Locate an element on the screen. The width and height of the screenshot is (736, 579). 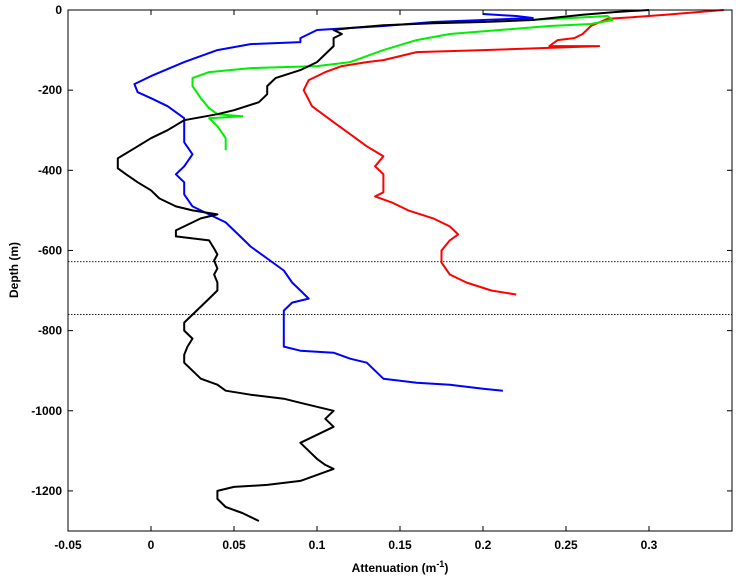
x-tick-label: 0.15 is located at coordinates (400, 545).